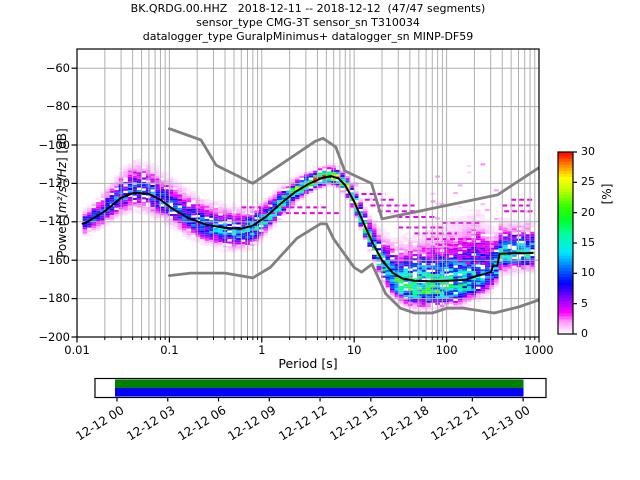 Image resolution: width=640 pixels, height=480 pixels. Describe the element at coordinates (169, 350) in the screenshot. I see `x-tick-label: 0.1` at that location.